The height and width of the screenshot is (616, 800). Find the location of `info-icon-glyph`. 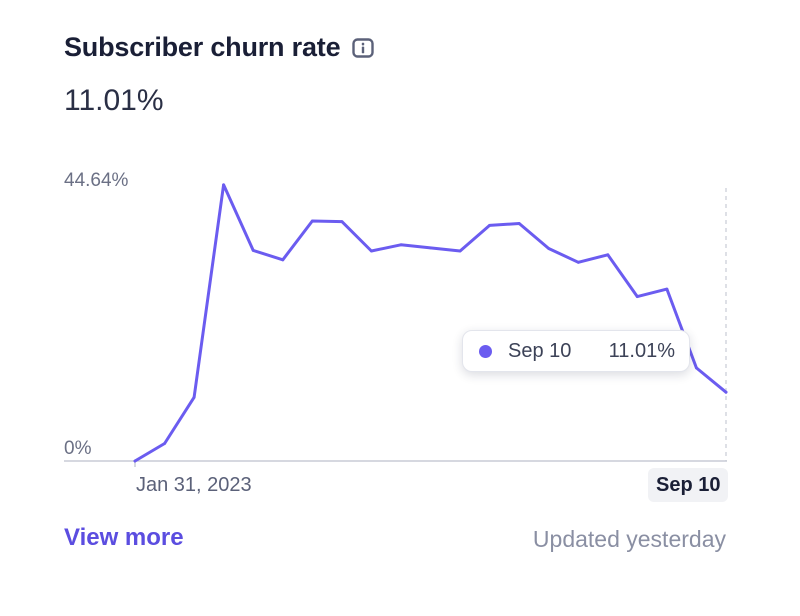

info-icon-glyph is located at coordinates (363, 47).